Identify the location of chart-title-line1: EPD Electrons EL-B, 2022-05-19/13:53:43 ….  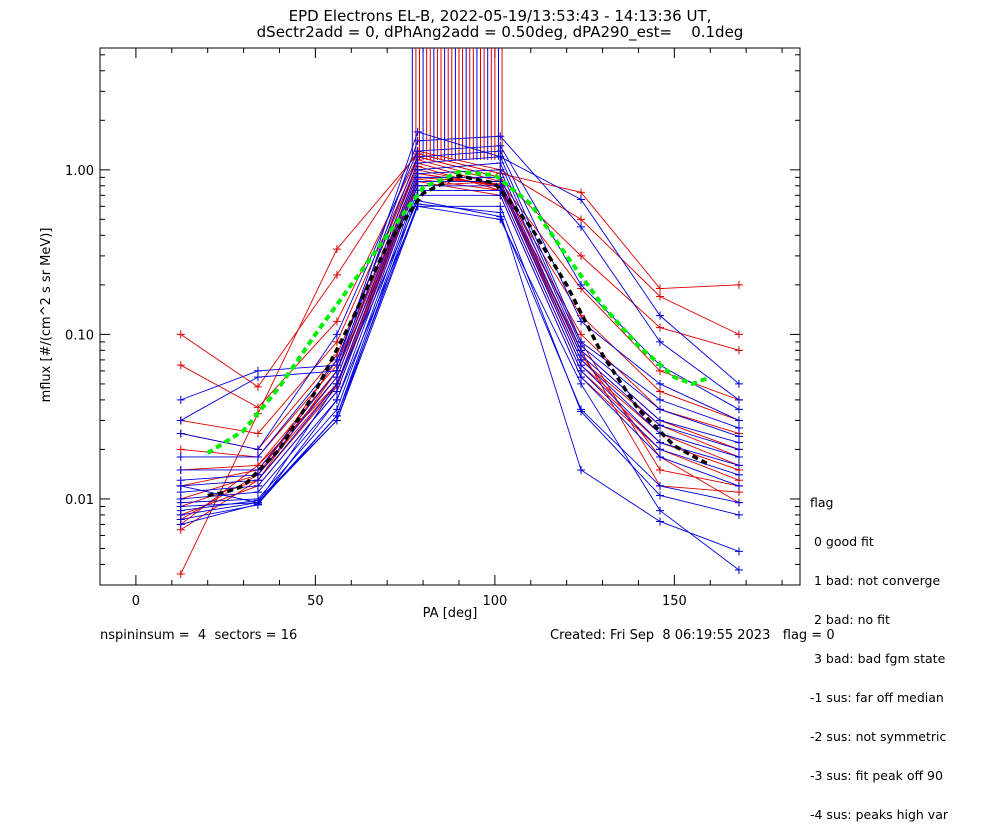
(500, 16).